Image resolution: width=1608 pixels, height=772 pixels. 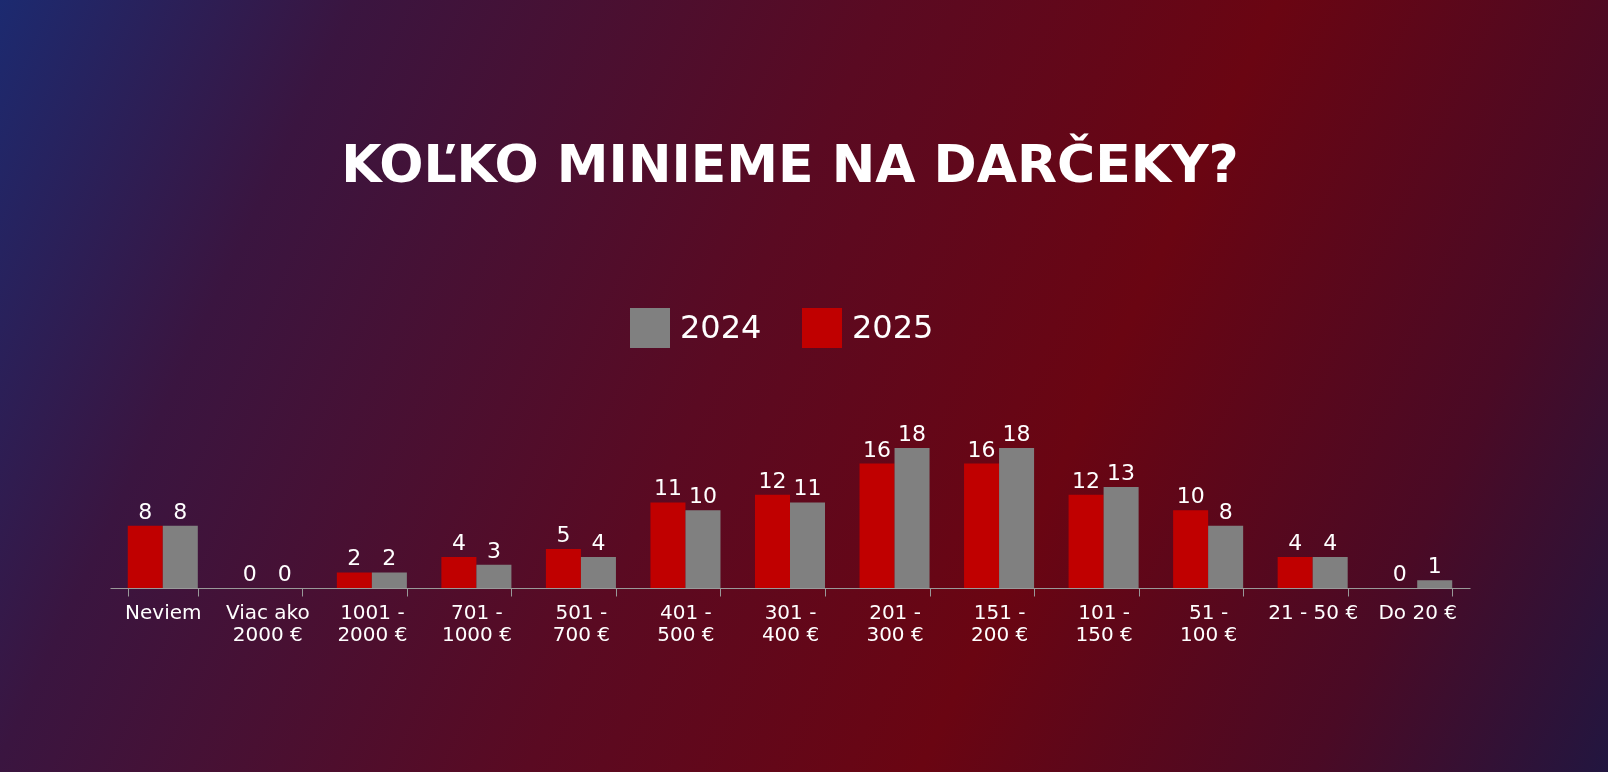 I want to click on chart-title: KOĽKO MINIEME NA DARČEKY?, so click(x=790, y=163).